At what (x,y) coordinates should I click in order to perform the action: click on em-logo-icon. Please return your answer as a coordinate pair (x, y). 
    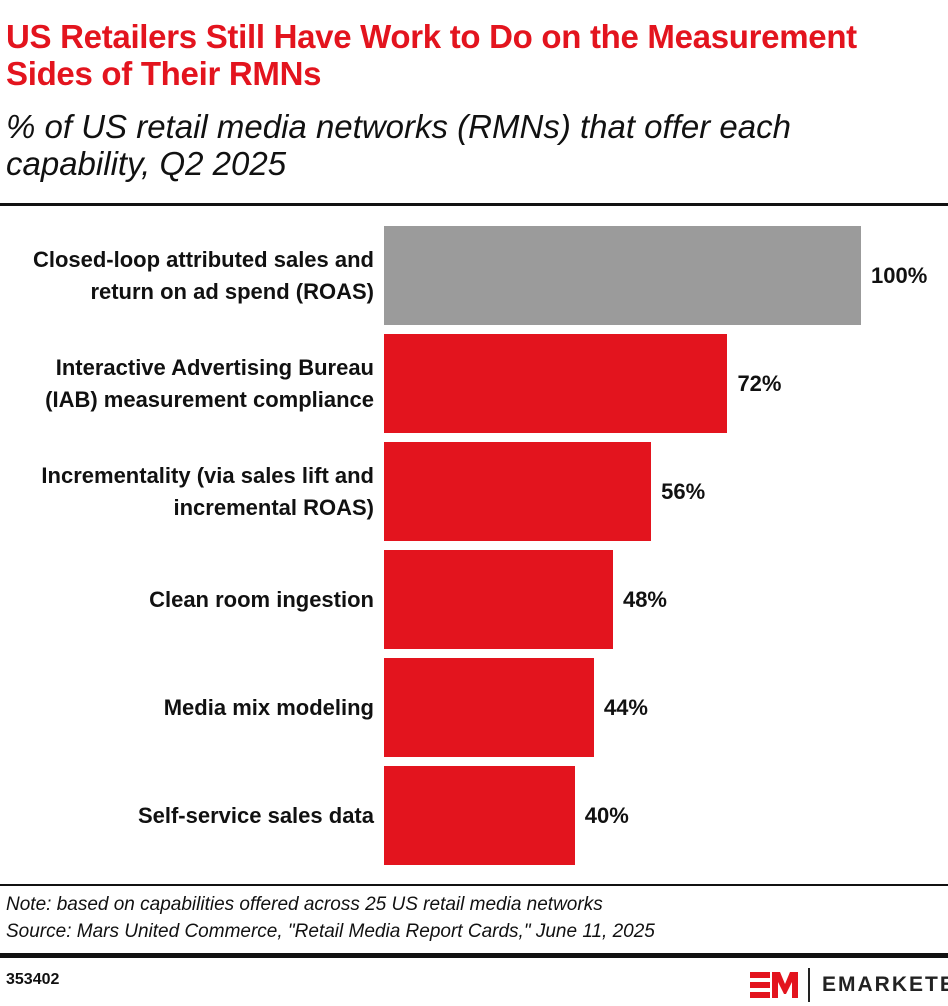
    Looking at the image, I should click on (774, 985).